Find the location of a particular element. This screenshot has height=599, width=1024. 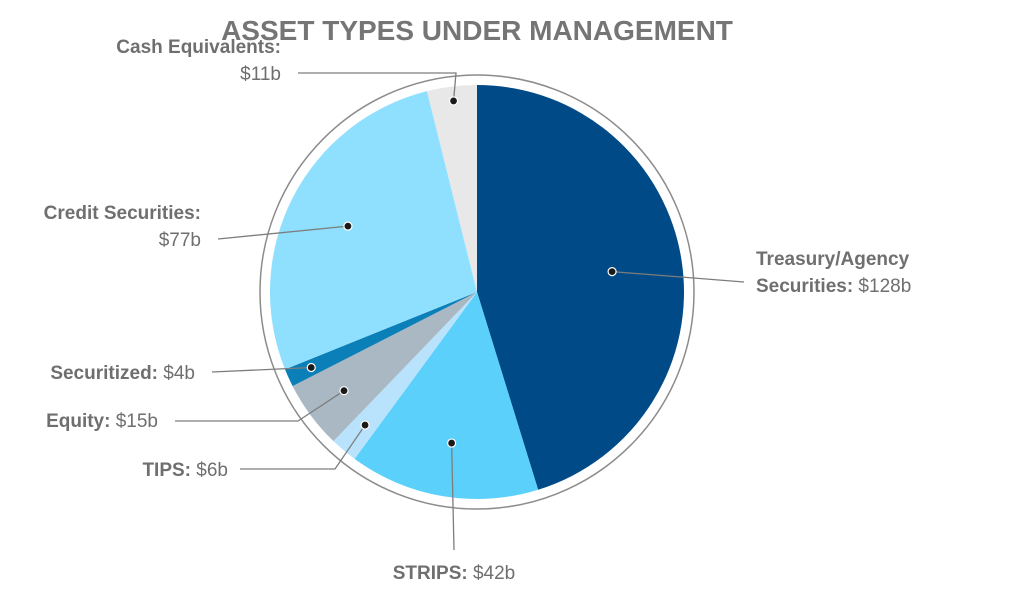

leader-line-treasury-agency-securities is located at coordinates (678, 276).